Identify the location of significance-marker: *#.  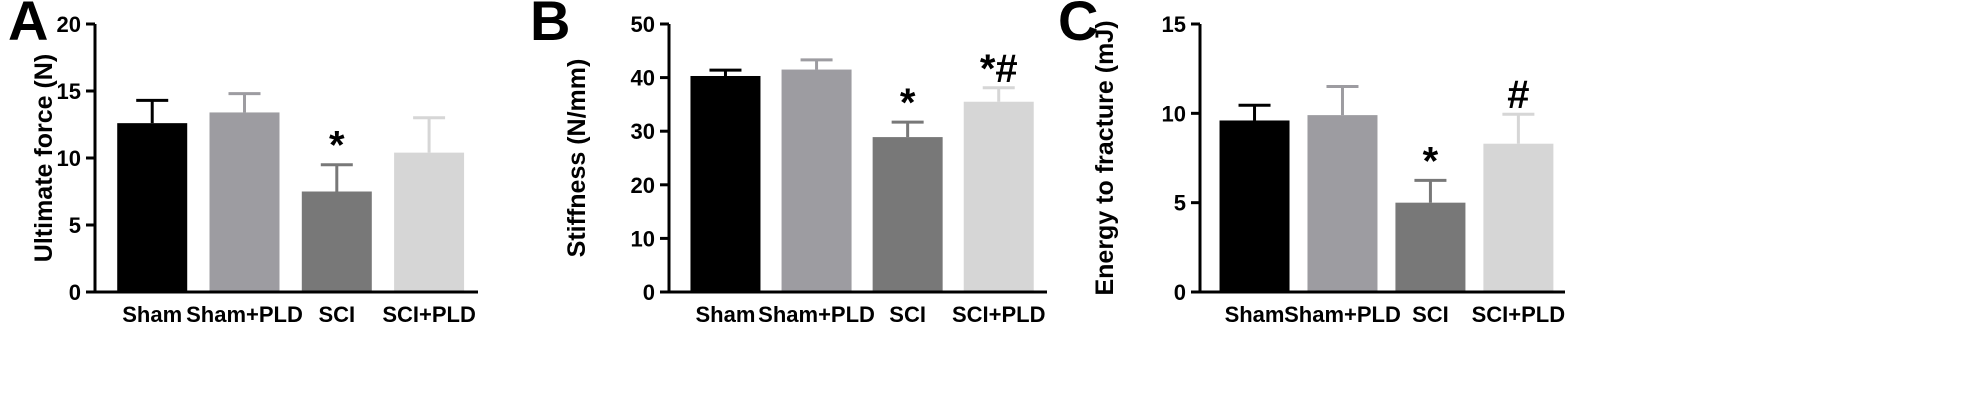
(999, 69).